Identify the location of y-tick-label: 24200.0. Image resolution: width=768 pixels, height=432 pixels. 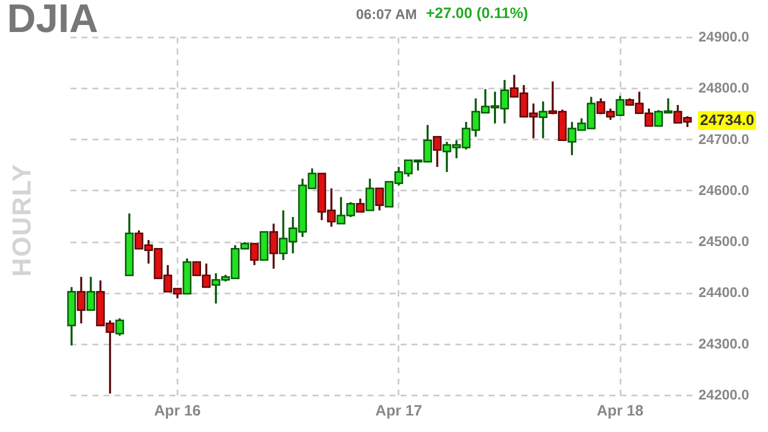
(724, 394).